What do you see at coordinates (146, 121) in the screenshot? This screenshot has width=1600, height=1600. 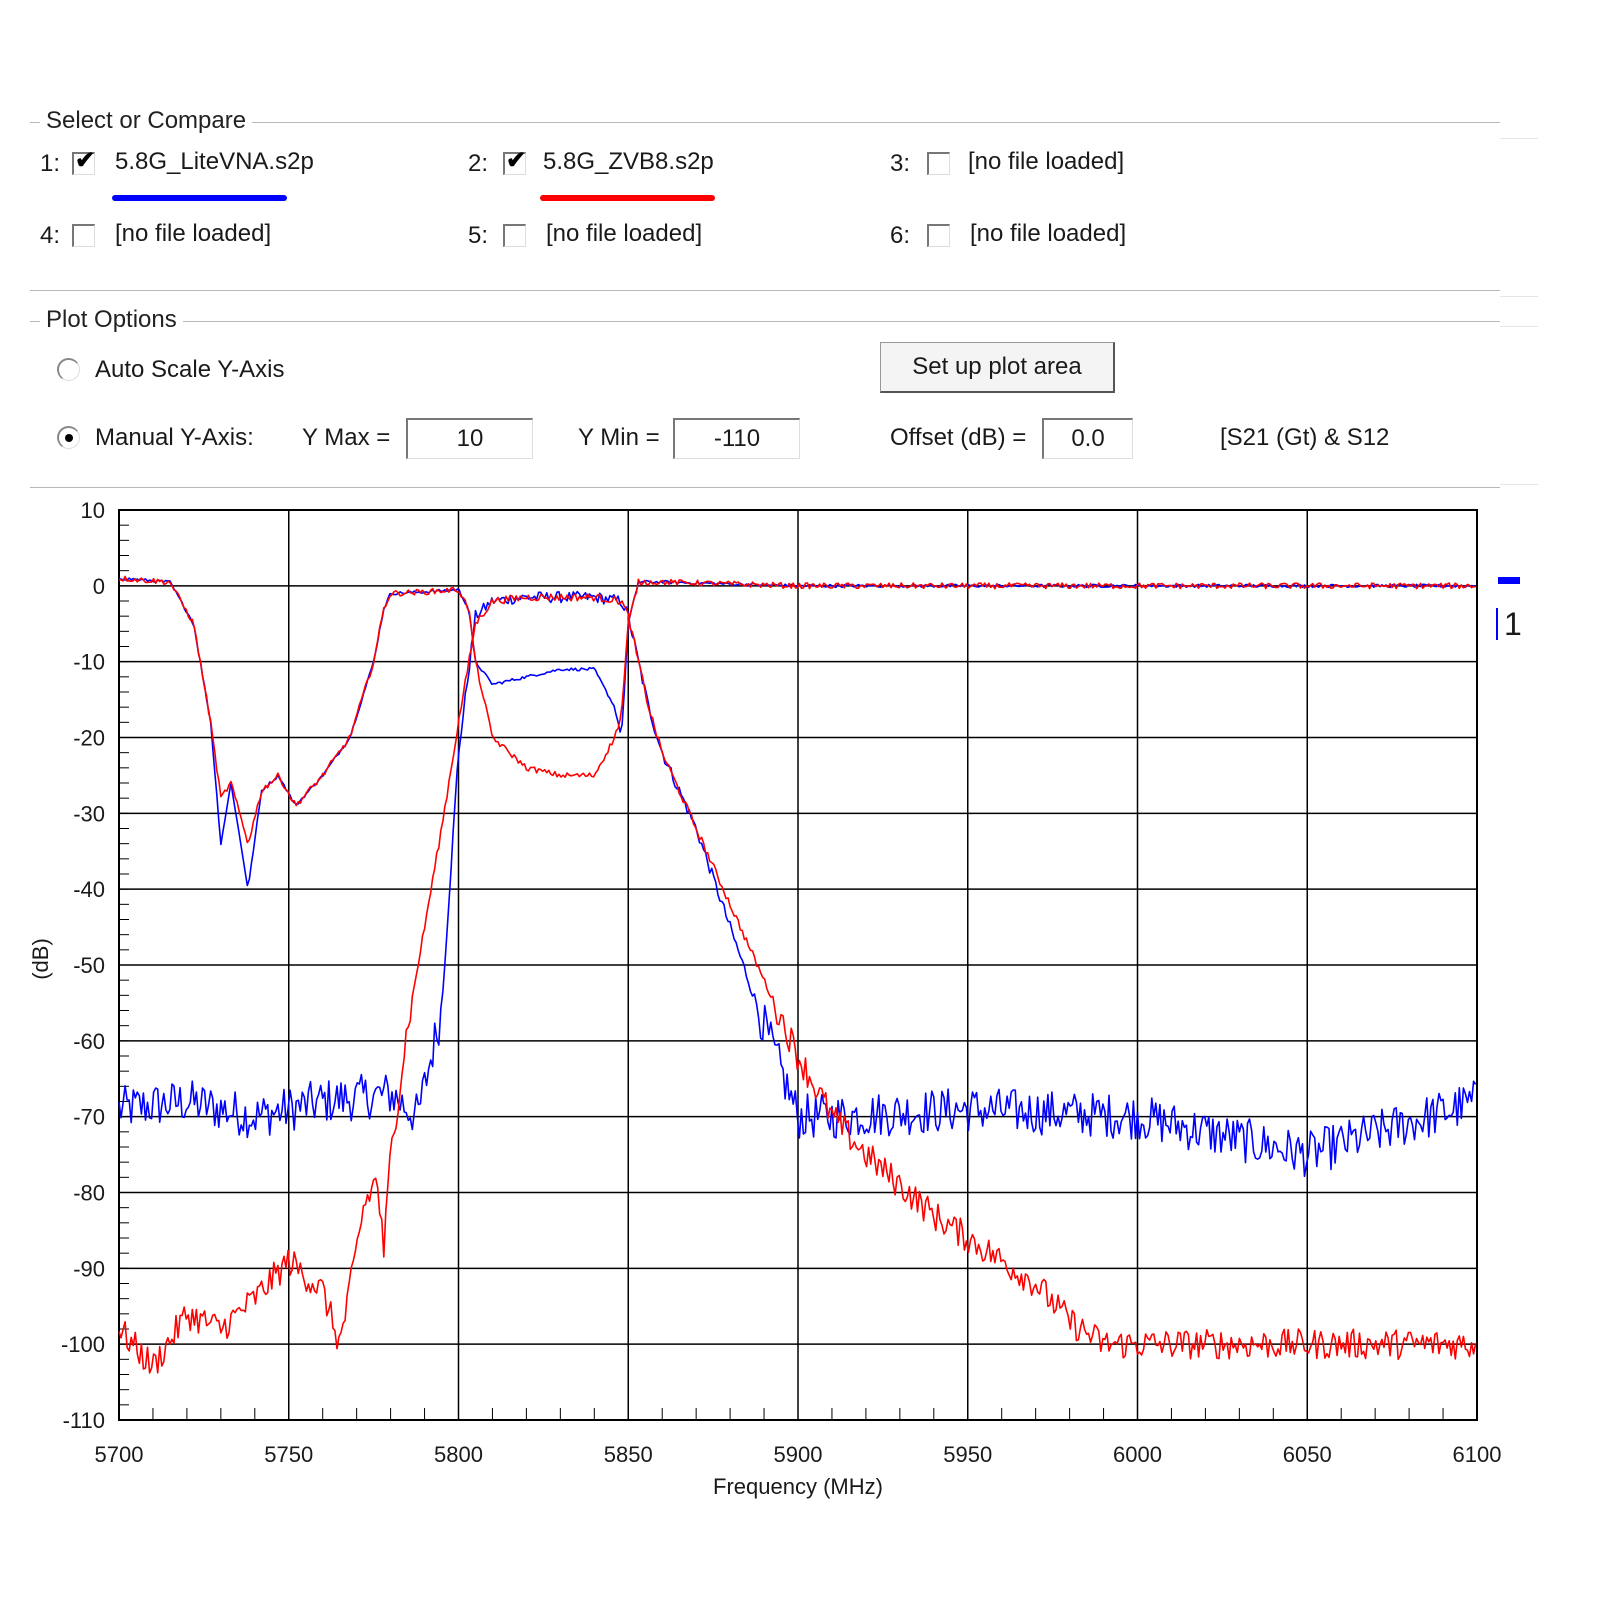 I see `select-group-title: Select or Compare` at bounding box center [146, 121].